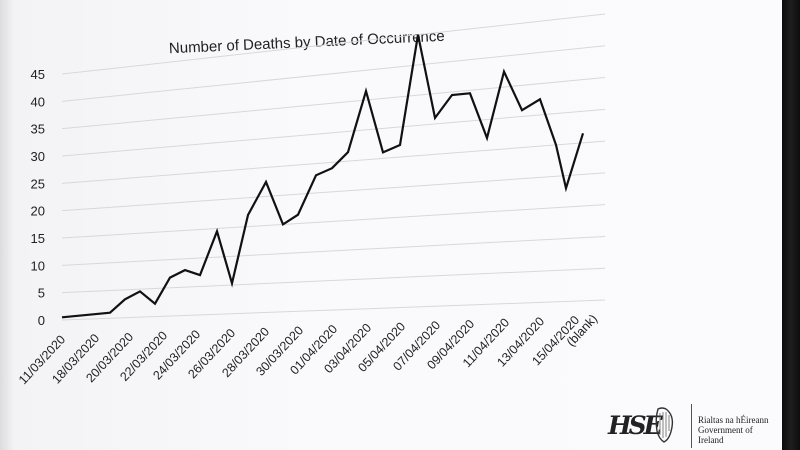  I want to click on y-tick-label: 20, so click(38, 211).